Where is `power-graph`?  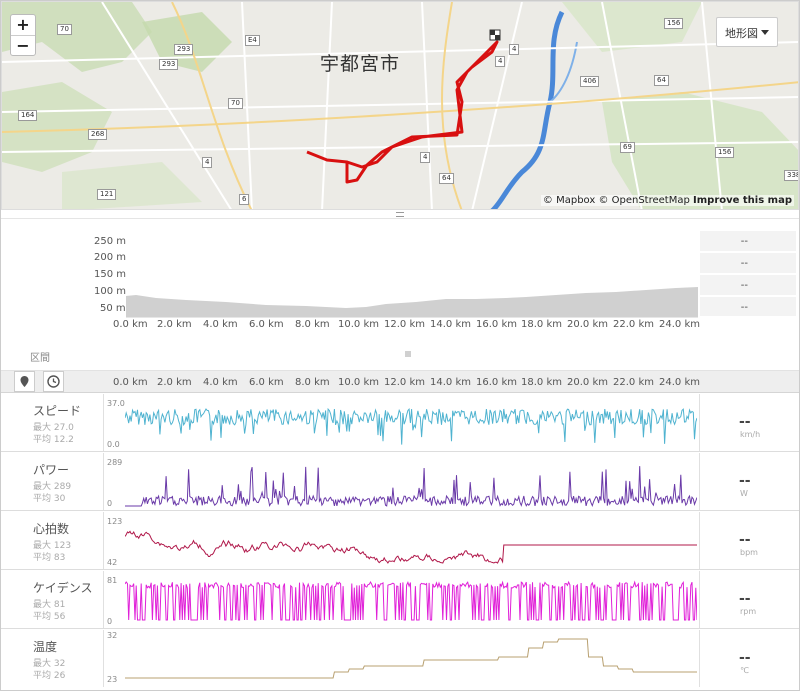
power-graph is located at coordinates (411, 487).